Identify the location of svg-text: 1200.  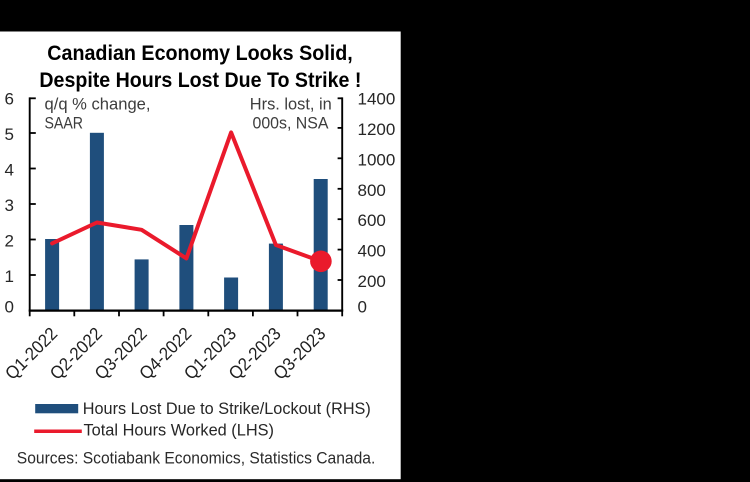
(377, 129).